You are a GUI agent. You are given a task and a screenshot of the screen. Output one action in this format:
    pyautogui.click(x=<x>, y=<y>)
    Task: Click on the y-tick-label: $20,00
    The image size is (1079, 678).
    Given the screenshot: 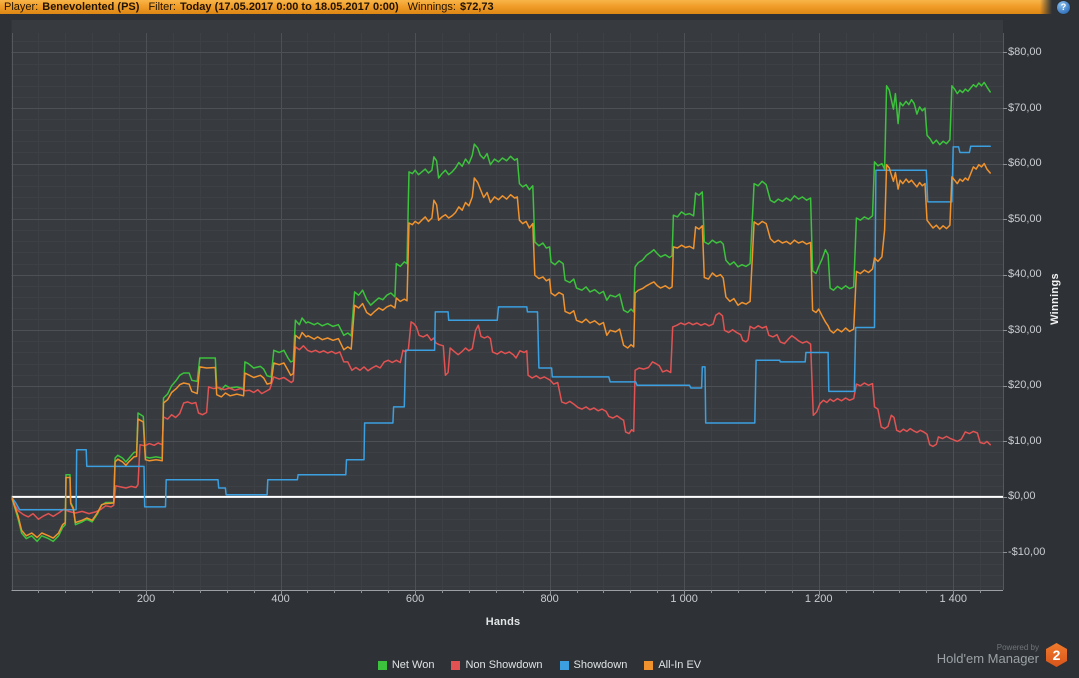 What is the action you would take?
    pyautogui.click(x=1025, y=385)
    